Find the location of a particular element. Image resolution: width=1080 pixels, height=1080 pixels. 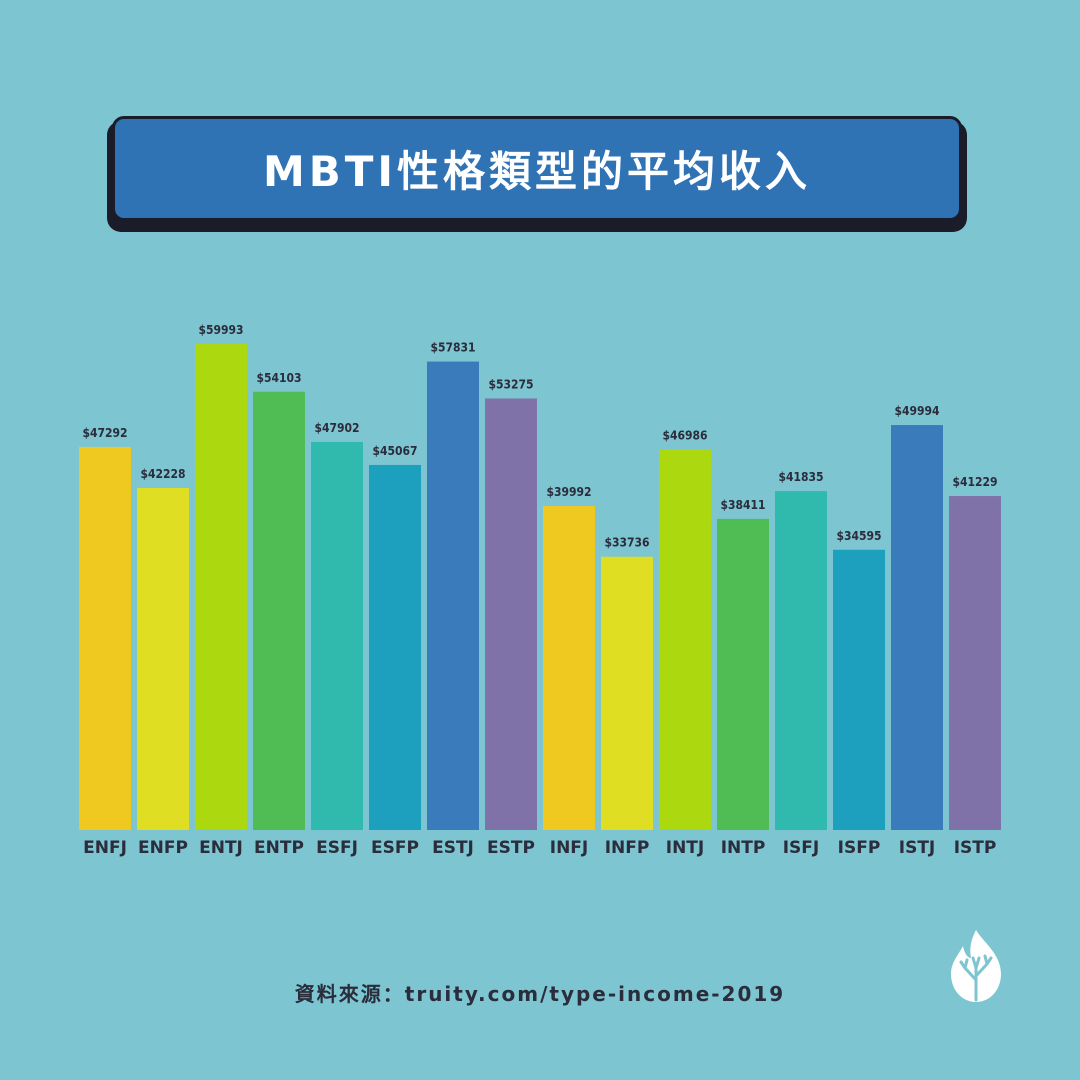

value-label: $33736 is located at coordinates (626, 543).